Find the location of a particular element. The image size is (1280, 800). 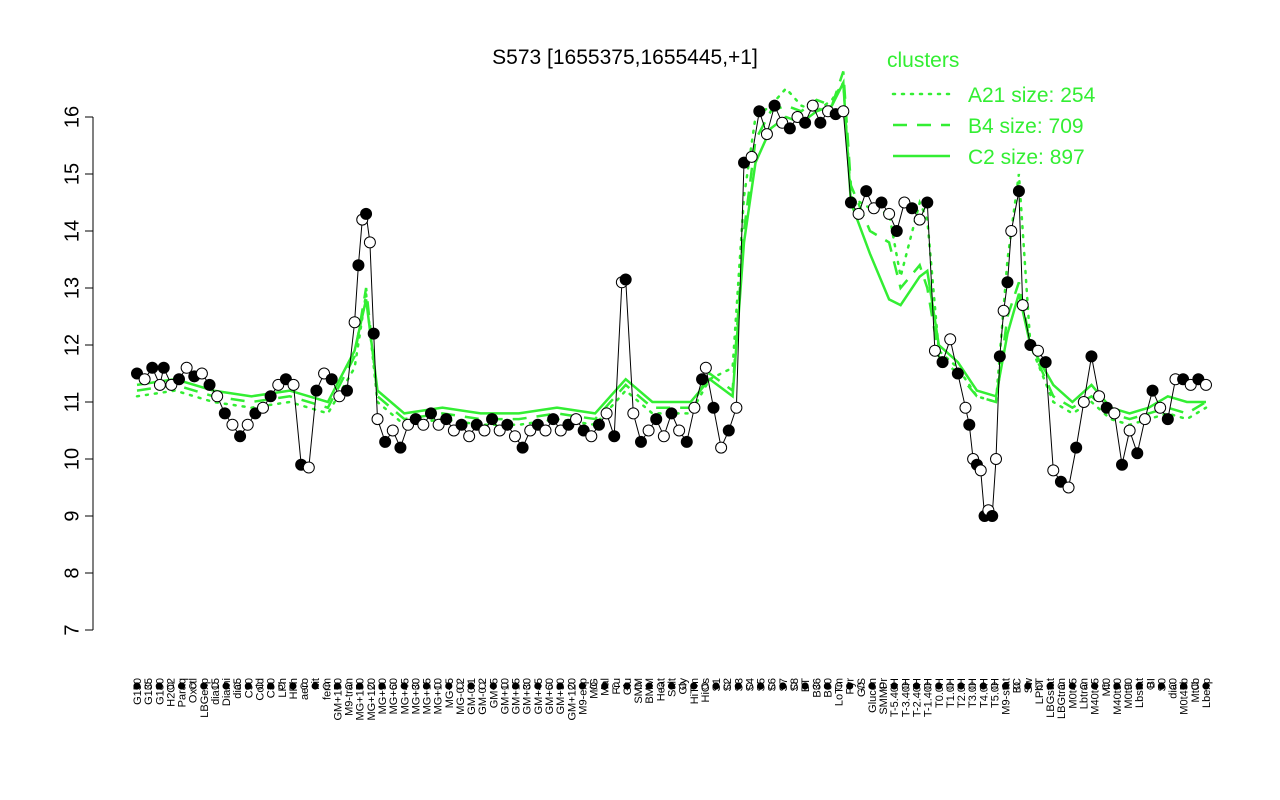

x-tick-label: GM+5 is located at coordinates (494, 693).